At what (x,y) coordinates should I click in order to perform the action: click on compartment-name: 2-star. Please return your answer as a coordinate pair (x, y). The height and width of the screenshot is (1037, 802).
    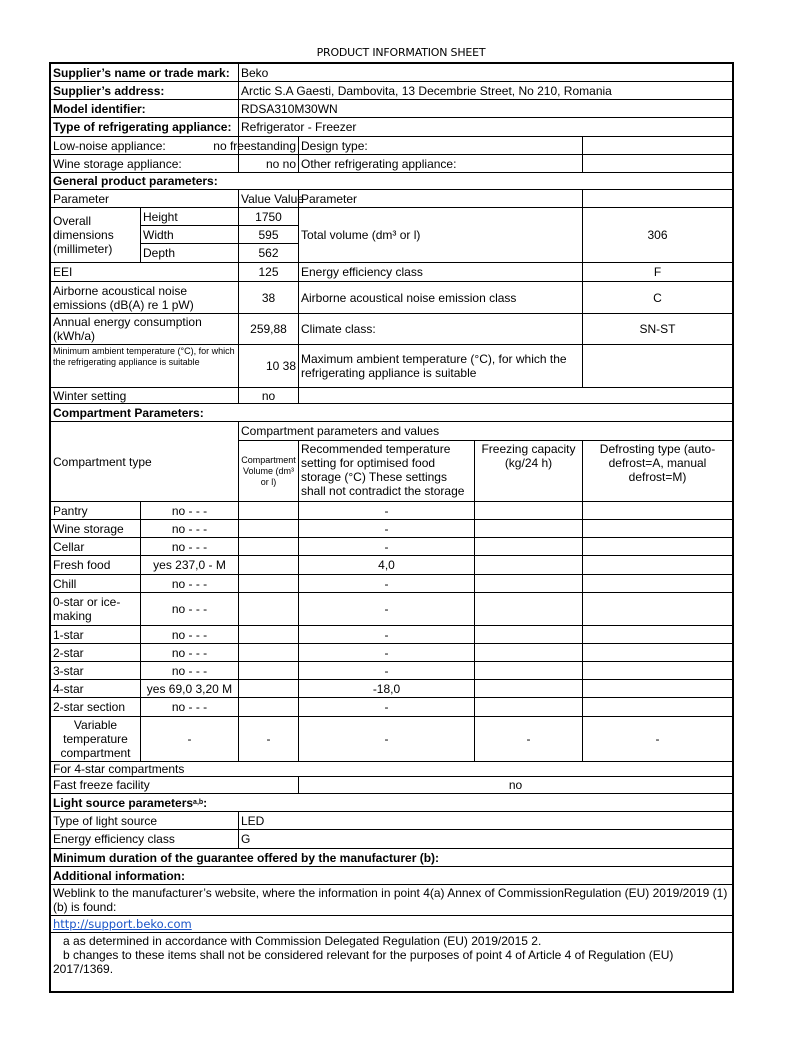
    Looking at the image, I should click on (95, 652).